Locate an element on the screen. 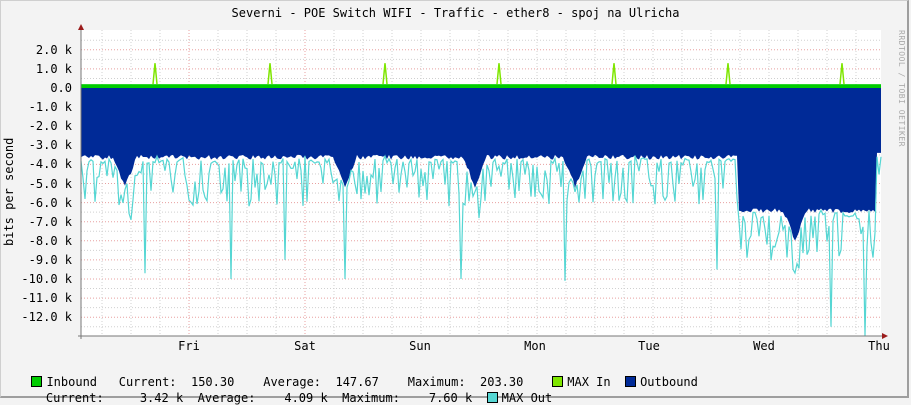  legend-max-out-label: MAX Out is located at coordinates (527, 398).